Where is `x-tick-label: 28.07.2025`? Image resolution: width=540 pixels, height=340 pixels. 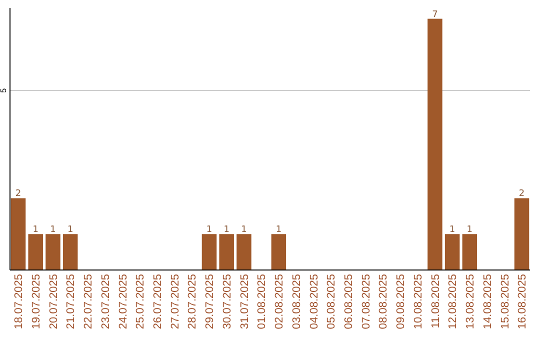
x-tick-label: 28.07.2025 is located at coordinates (192, 302).